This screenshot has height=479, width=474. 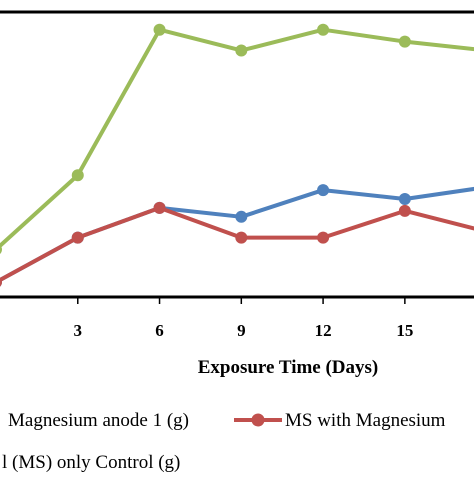 I want to click on legend-marker-dot, so click(x=258, y=420).